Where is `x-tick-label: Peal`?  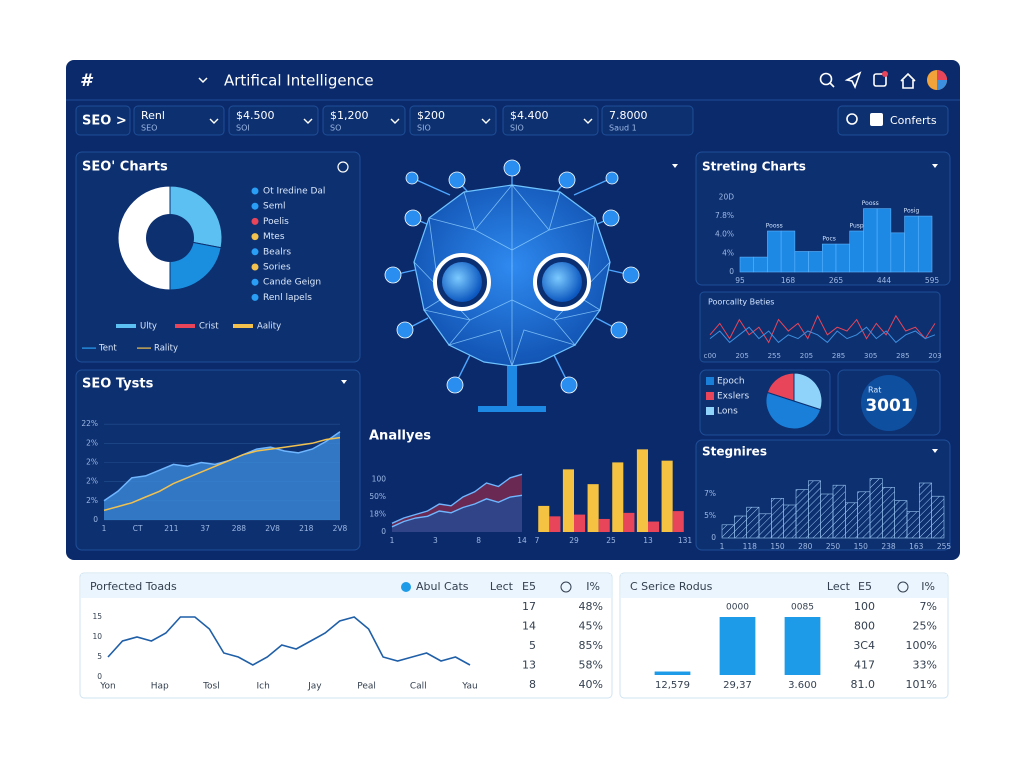 x-tick-label: Peal is located at coordinates (366, 687).